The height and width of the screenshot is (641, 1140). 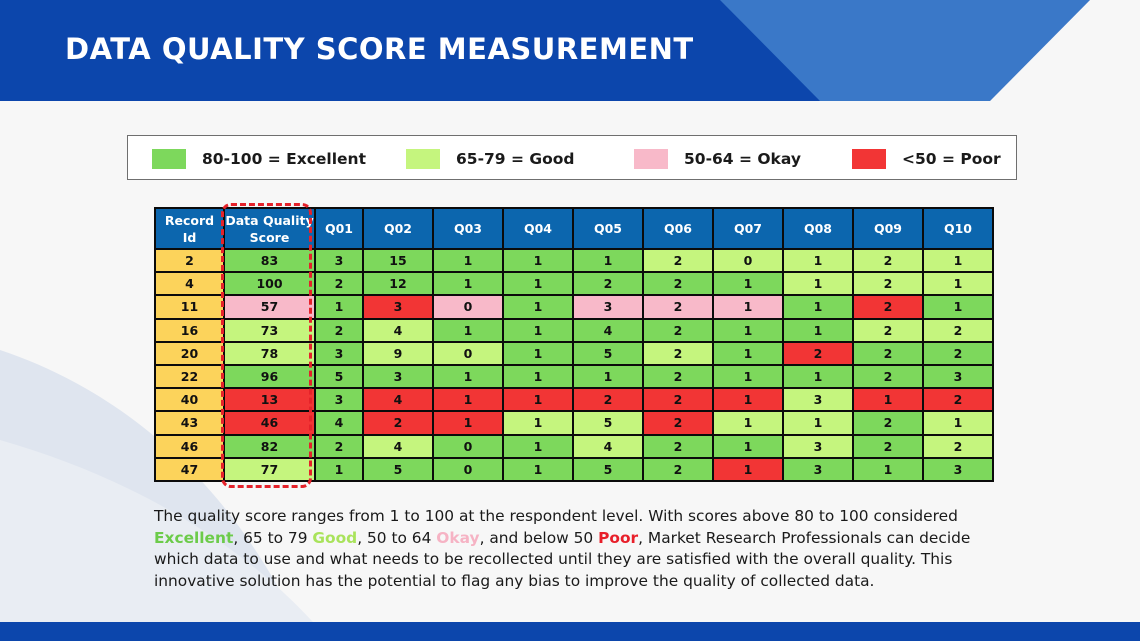 I want to click on legend-item-excellent: 80-100 = Excellent, so click(x=259, y=158).